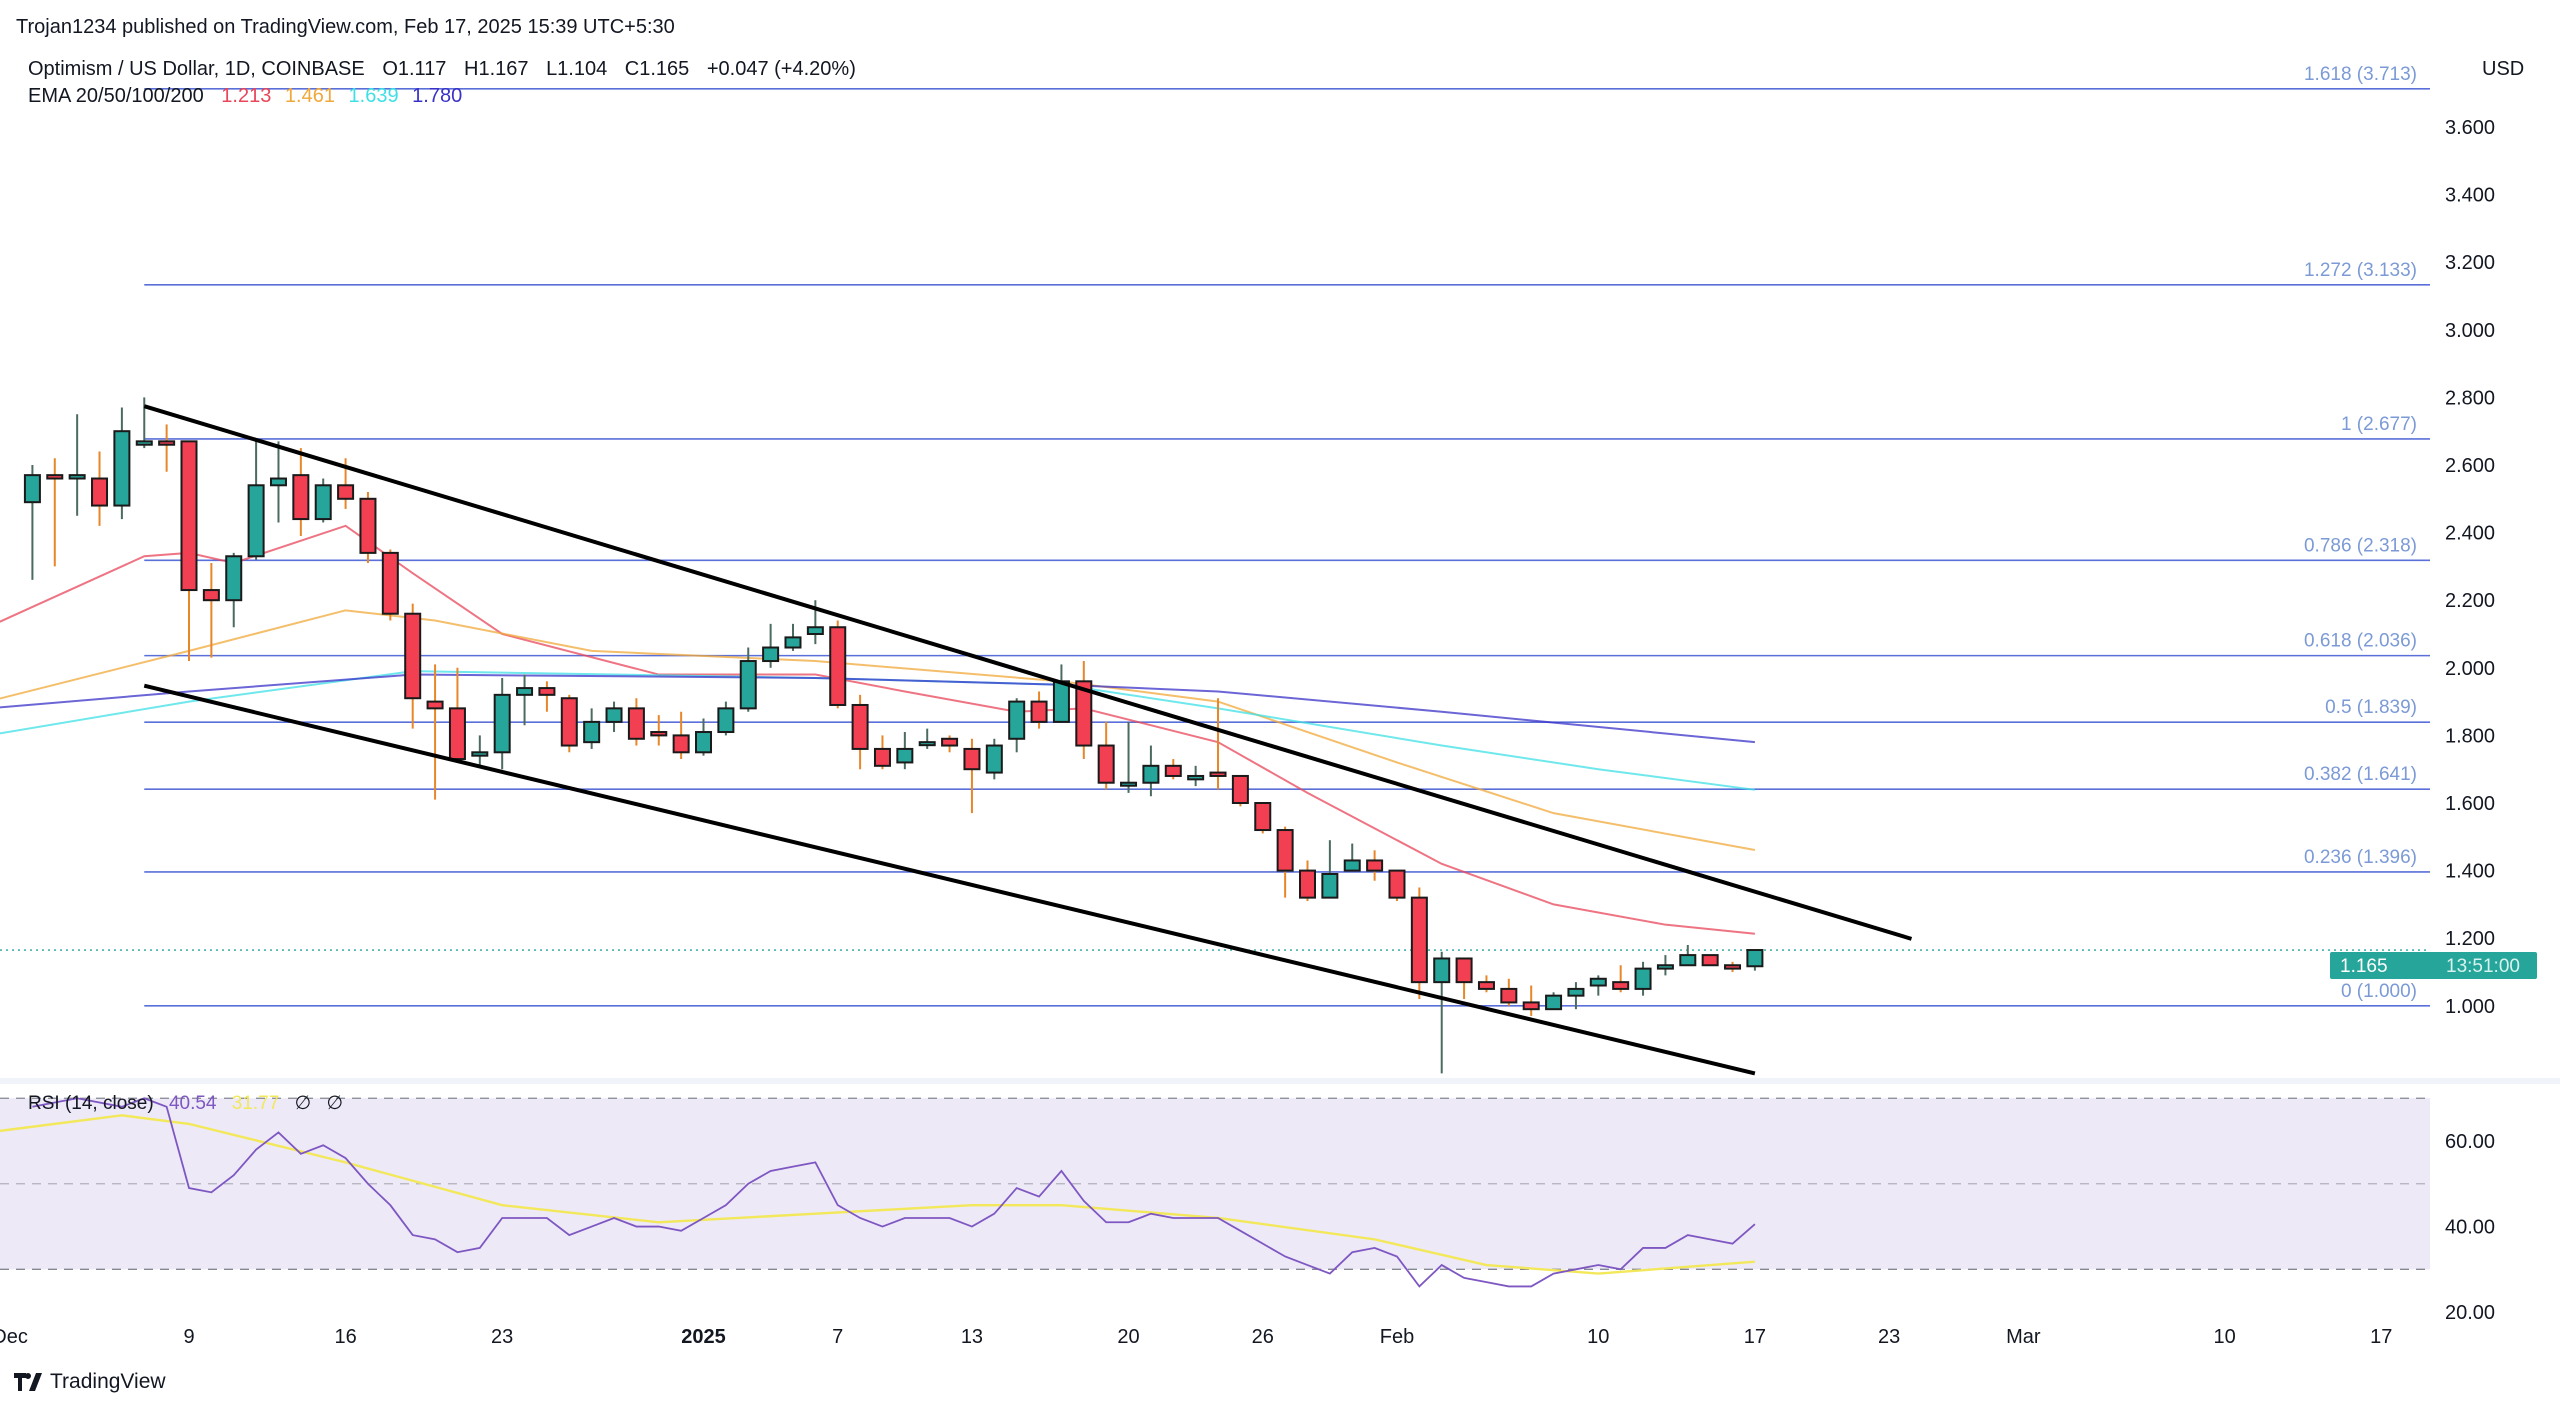 The image size is (2560, 1412). I want to click on fib-label: 0 (1.000), so click(2379, 991).